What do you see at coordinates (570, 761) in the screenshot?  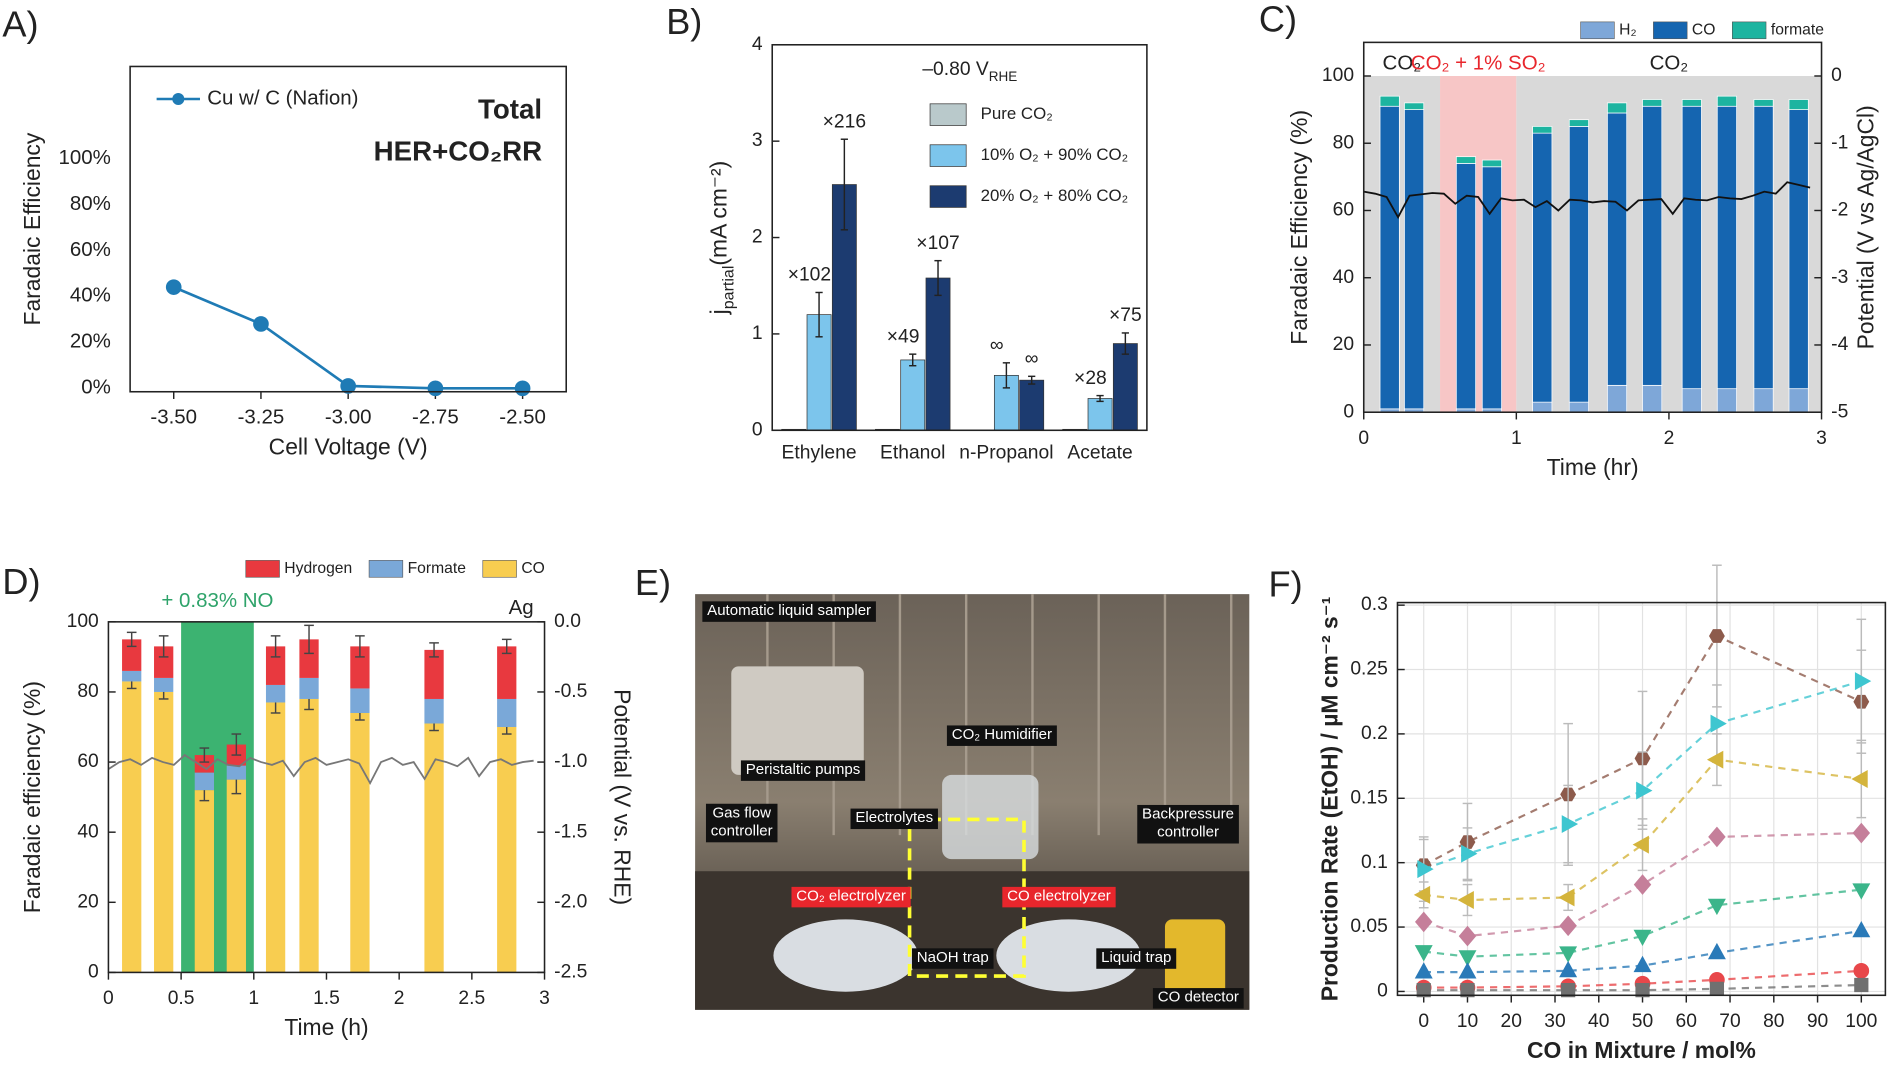 I see `y2-tick-label: -1.0` at bounding box center [570, 761].